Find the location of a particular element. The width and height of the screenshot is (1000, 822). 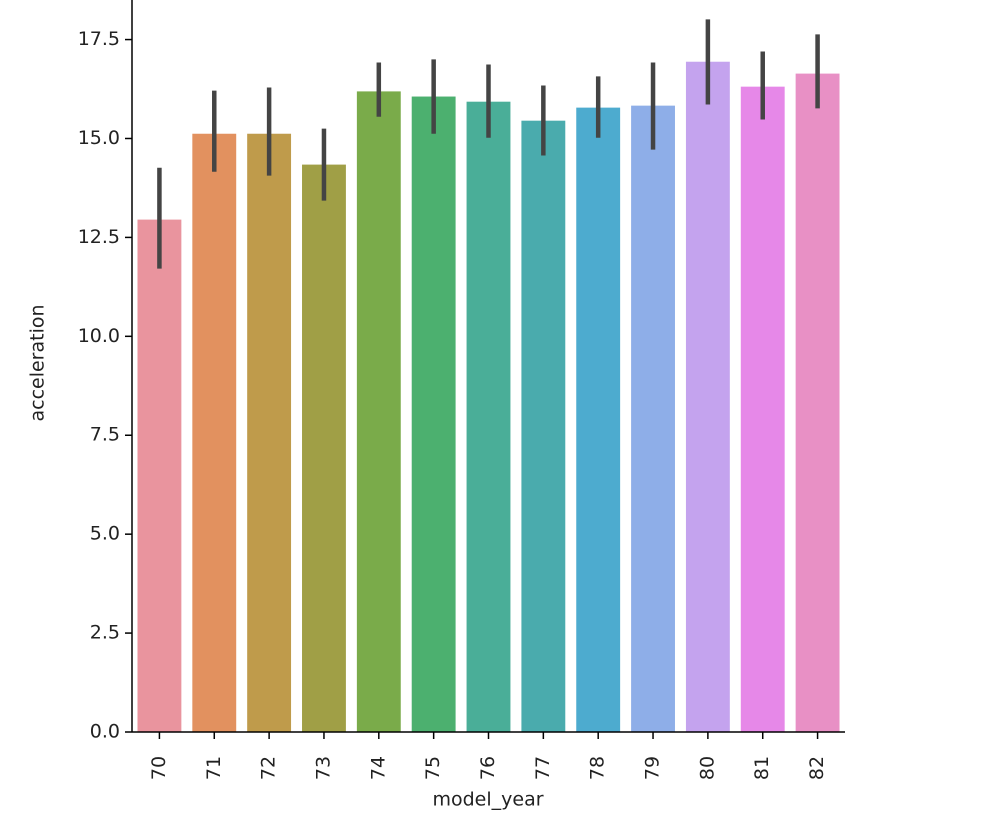

y-tick-label: 17.5 is located at coordinates (99, 39).